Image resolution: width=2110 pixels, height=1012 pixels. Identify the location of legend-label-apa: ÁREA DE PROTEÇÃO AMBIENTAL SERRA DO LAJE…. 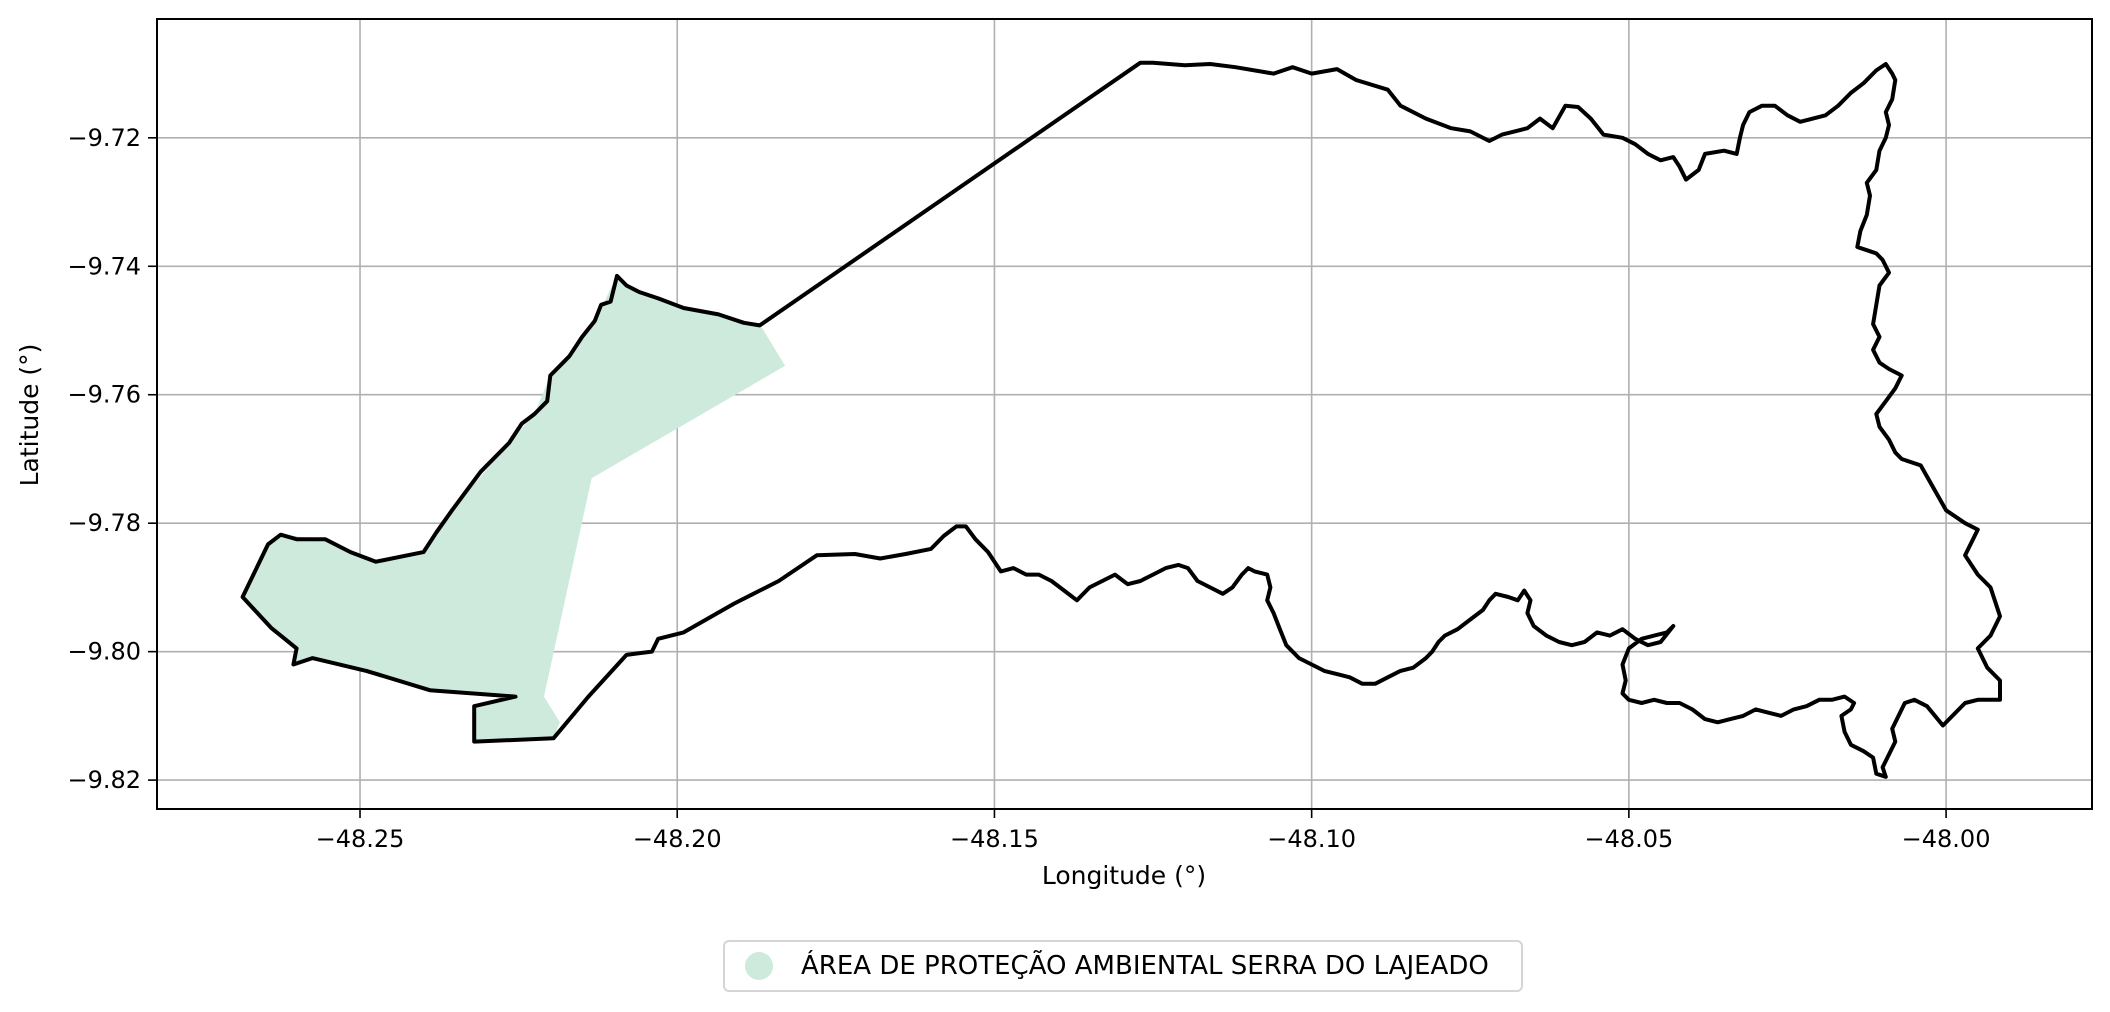
(1145, 966).